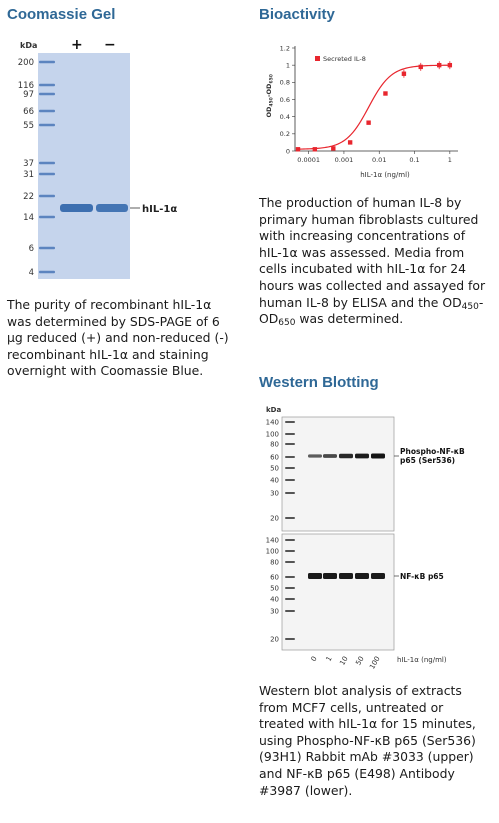  Describe the element at coordinates (274, 563) in the screenshot. I see `blot-marker-label: 80` at that location.